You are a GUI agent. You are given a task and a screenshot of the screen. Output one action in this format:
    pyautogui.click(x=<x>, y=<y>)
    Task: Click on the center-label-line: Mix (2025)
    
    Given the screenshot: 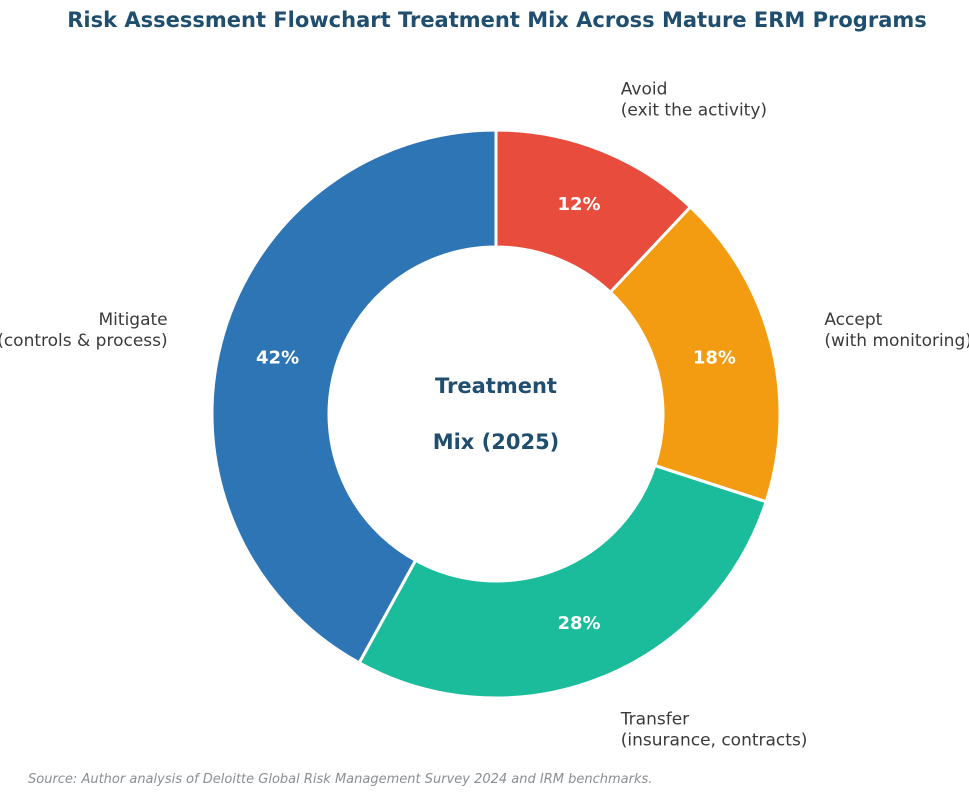 What is the action you would take?
    pyautogui.click(x=496, y=442)
    